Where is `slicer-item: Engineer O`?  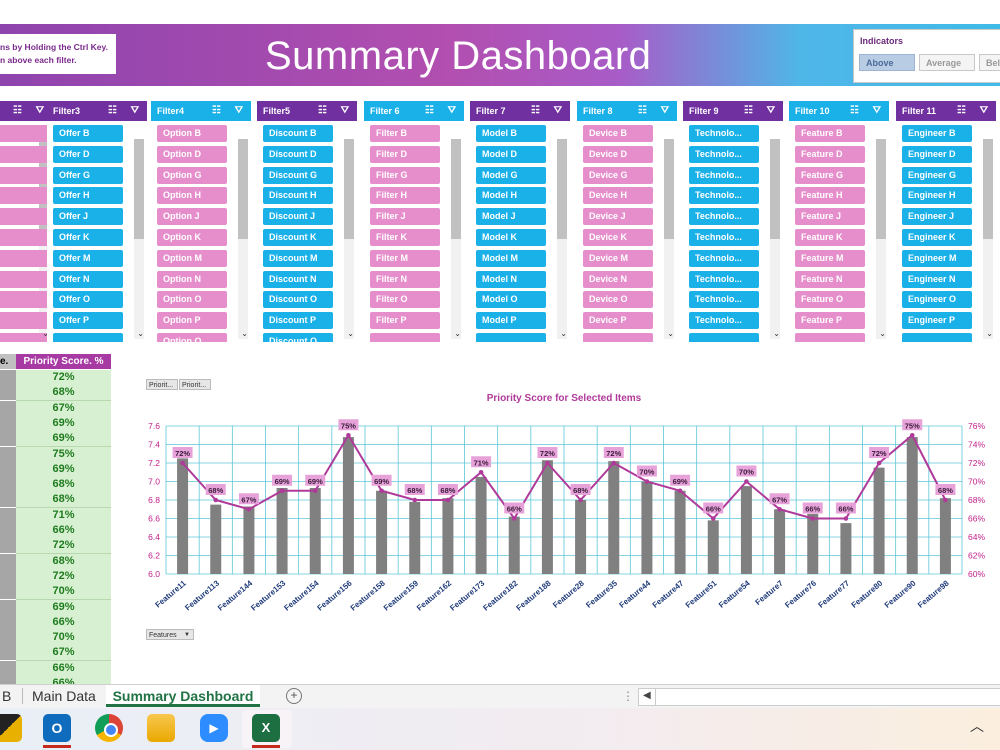
slicer-item: Engineer O is located at coordinates (937, 300).